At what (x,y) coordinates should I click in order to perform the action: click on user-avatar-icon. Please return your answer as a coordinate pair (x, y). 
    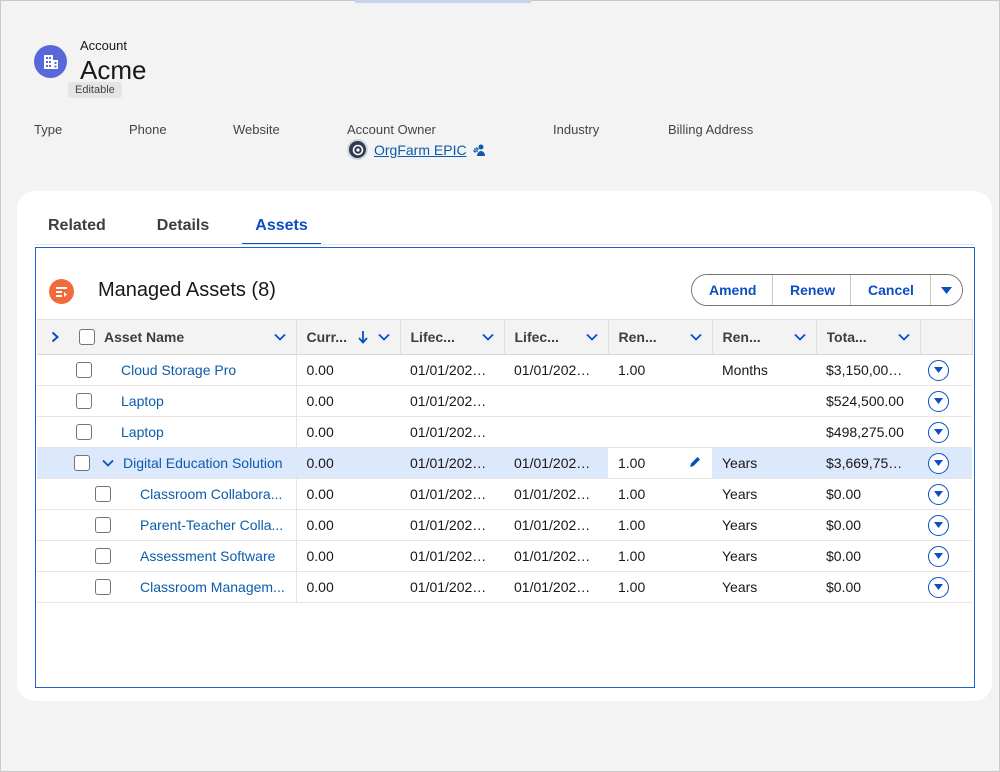
    Looking at the image, I should click on (357, 149).